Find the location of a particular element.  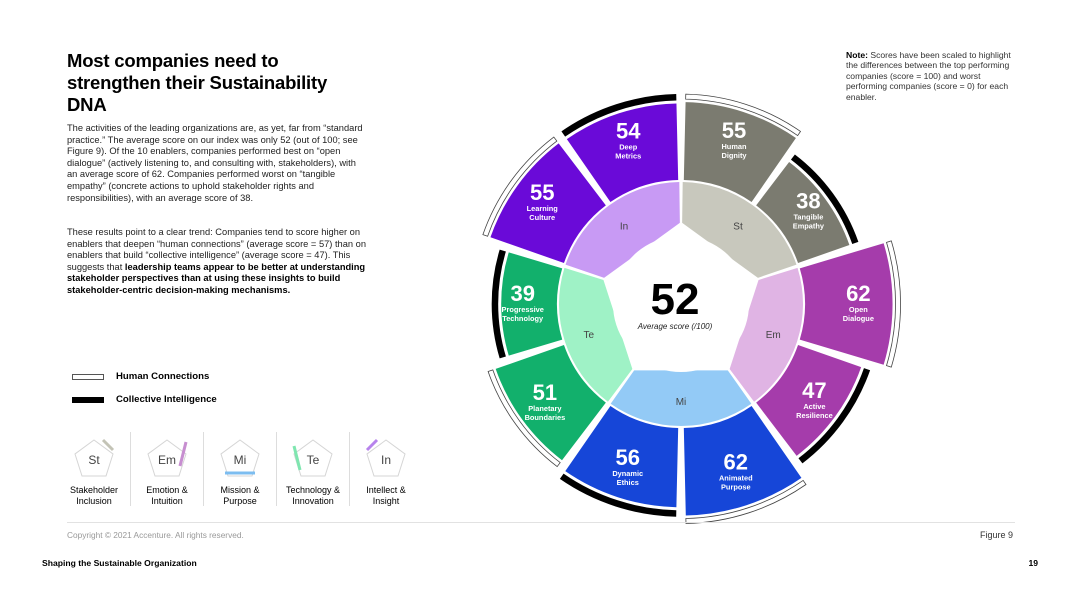

band-active-resilience is located at coordinates (834, 416).